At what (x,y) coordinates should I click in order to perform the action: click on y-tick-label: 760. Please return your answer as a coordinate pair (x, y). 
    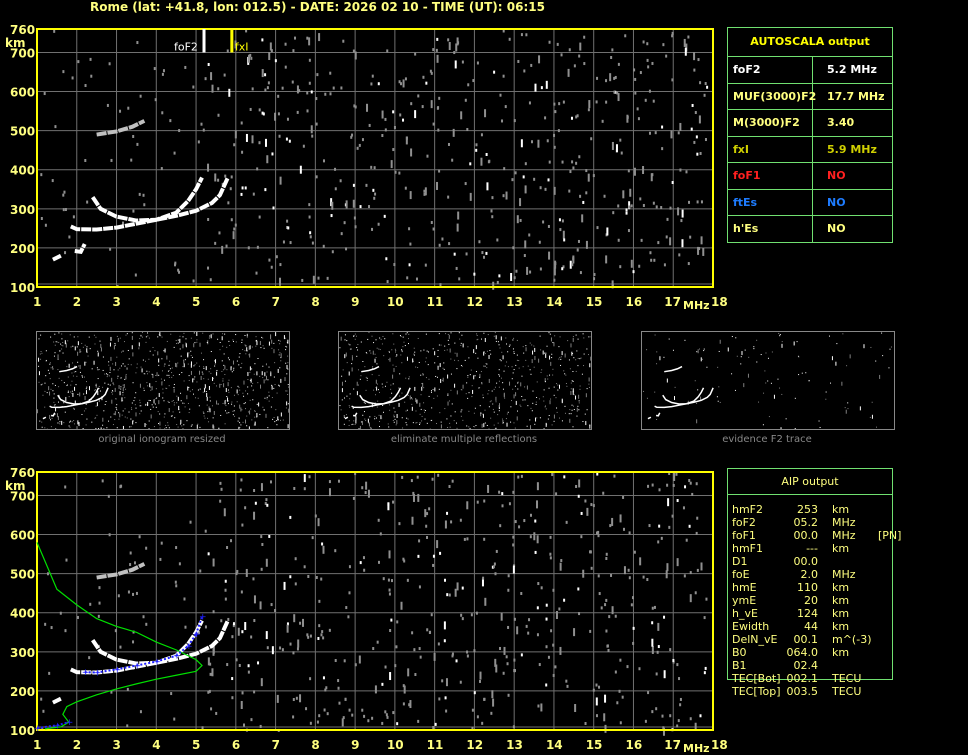
    Looking at the image, I should click on (22, 30).